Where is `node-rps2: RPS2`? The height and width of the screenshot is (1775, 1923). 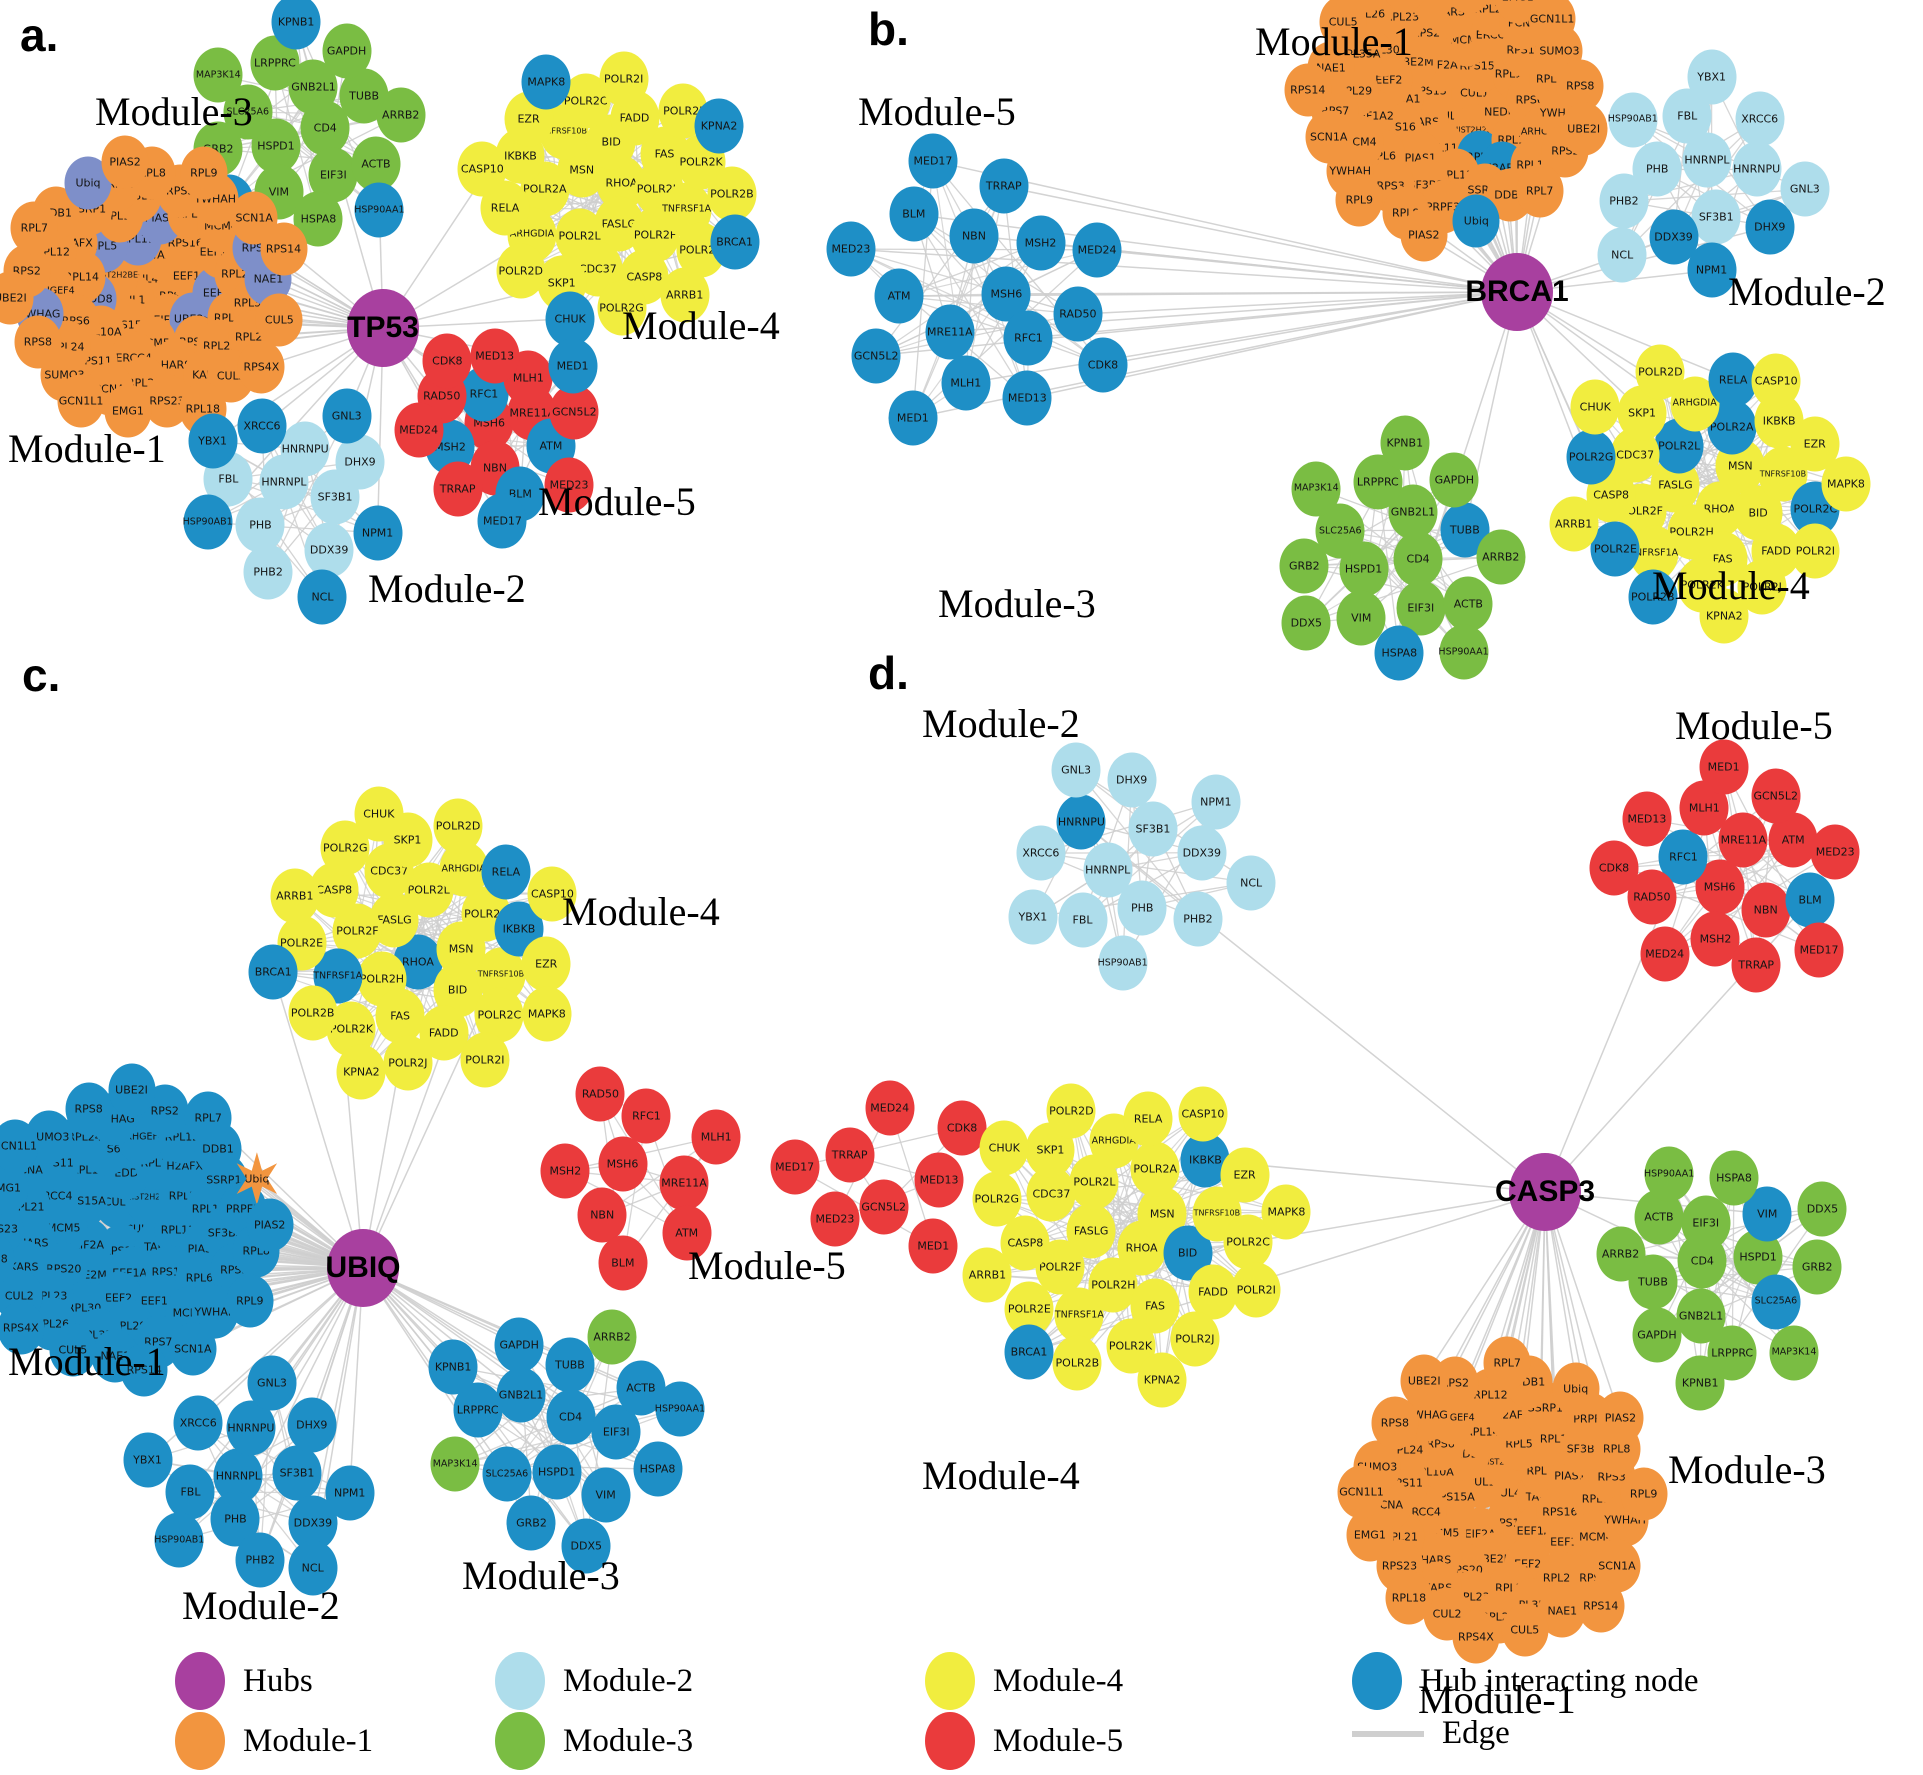
node-rps2: RPS2 is located at coordinates (165, 1111).